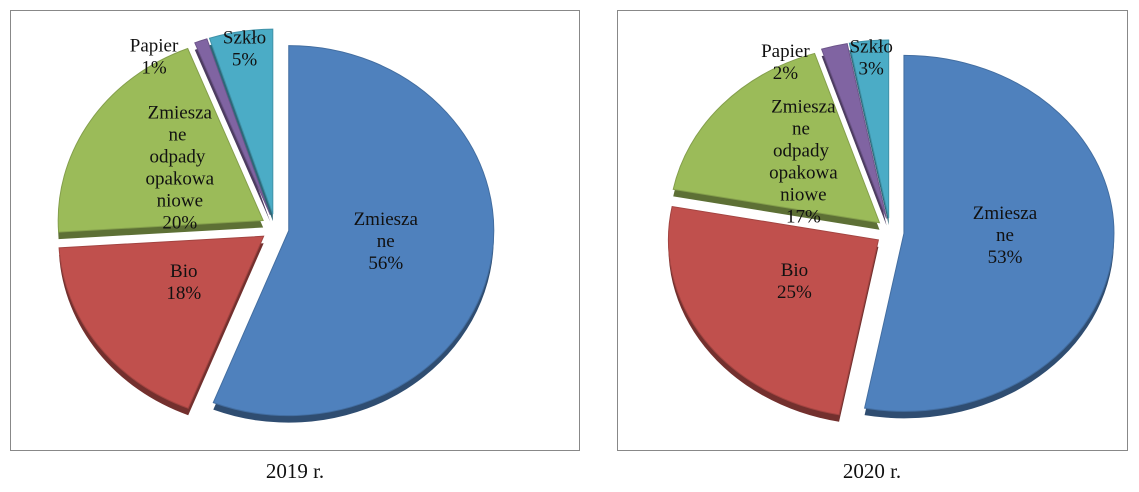 The height and width of the screenshot is (492, 1139). What do you see at coordinates (1005, 257) in the screenshot?
I see `value-label: 53%` at bounding box center [1005, 257].